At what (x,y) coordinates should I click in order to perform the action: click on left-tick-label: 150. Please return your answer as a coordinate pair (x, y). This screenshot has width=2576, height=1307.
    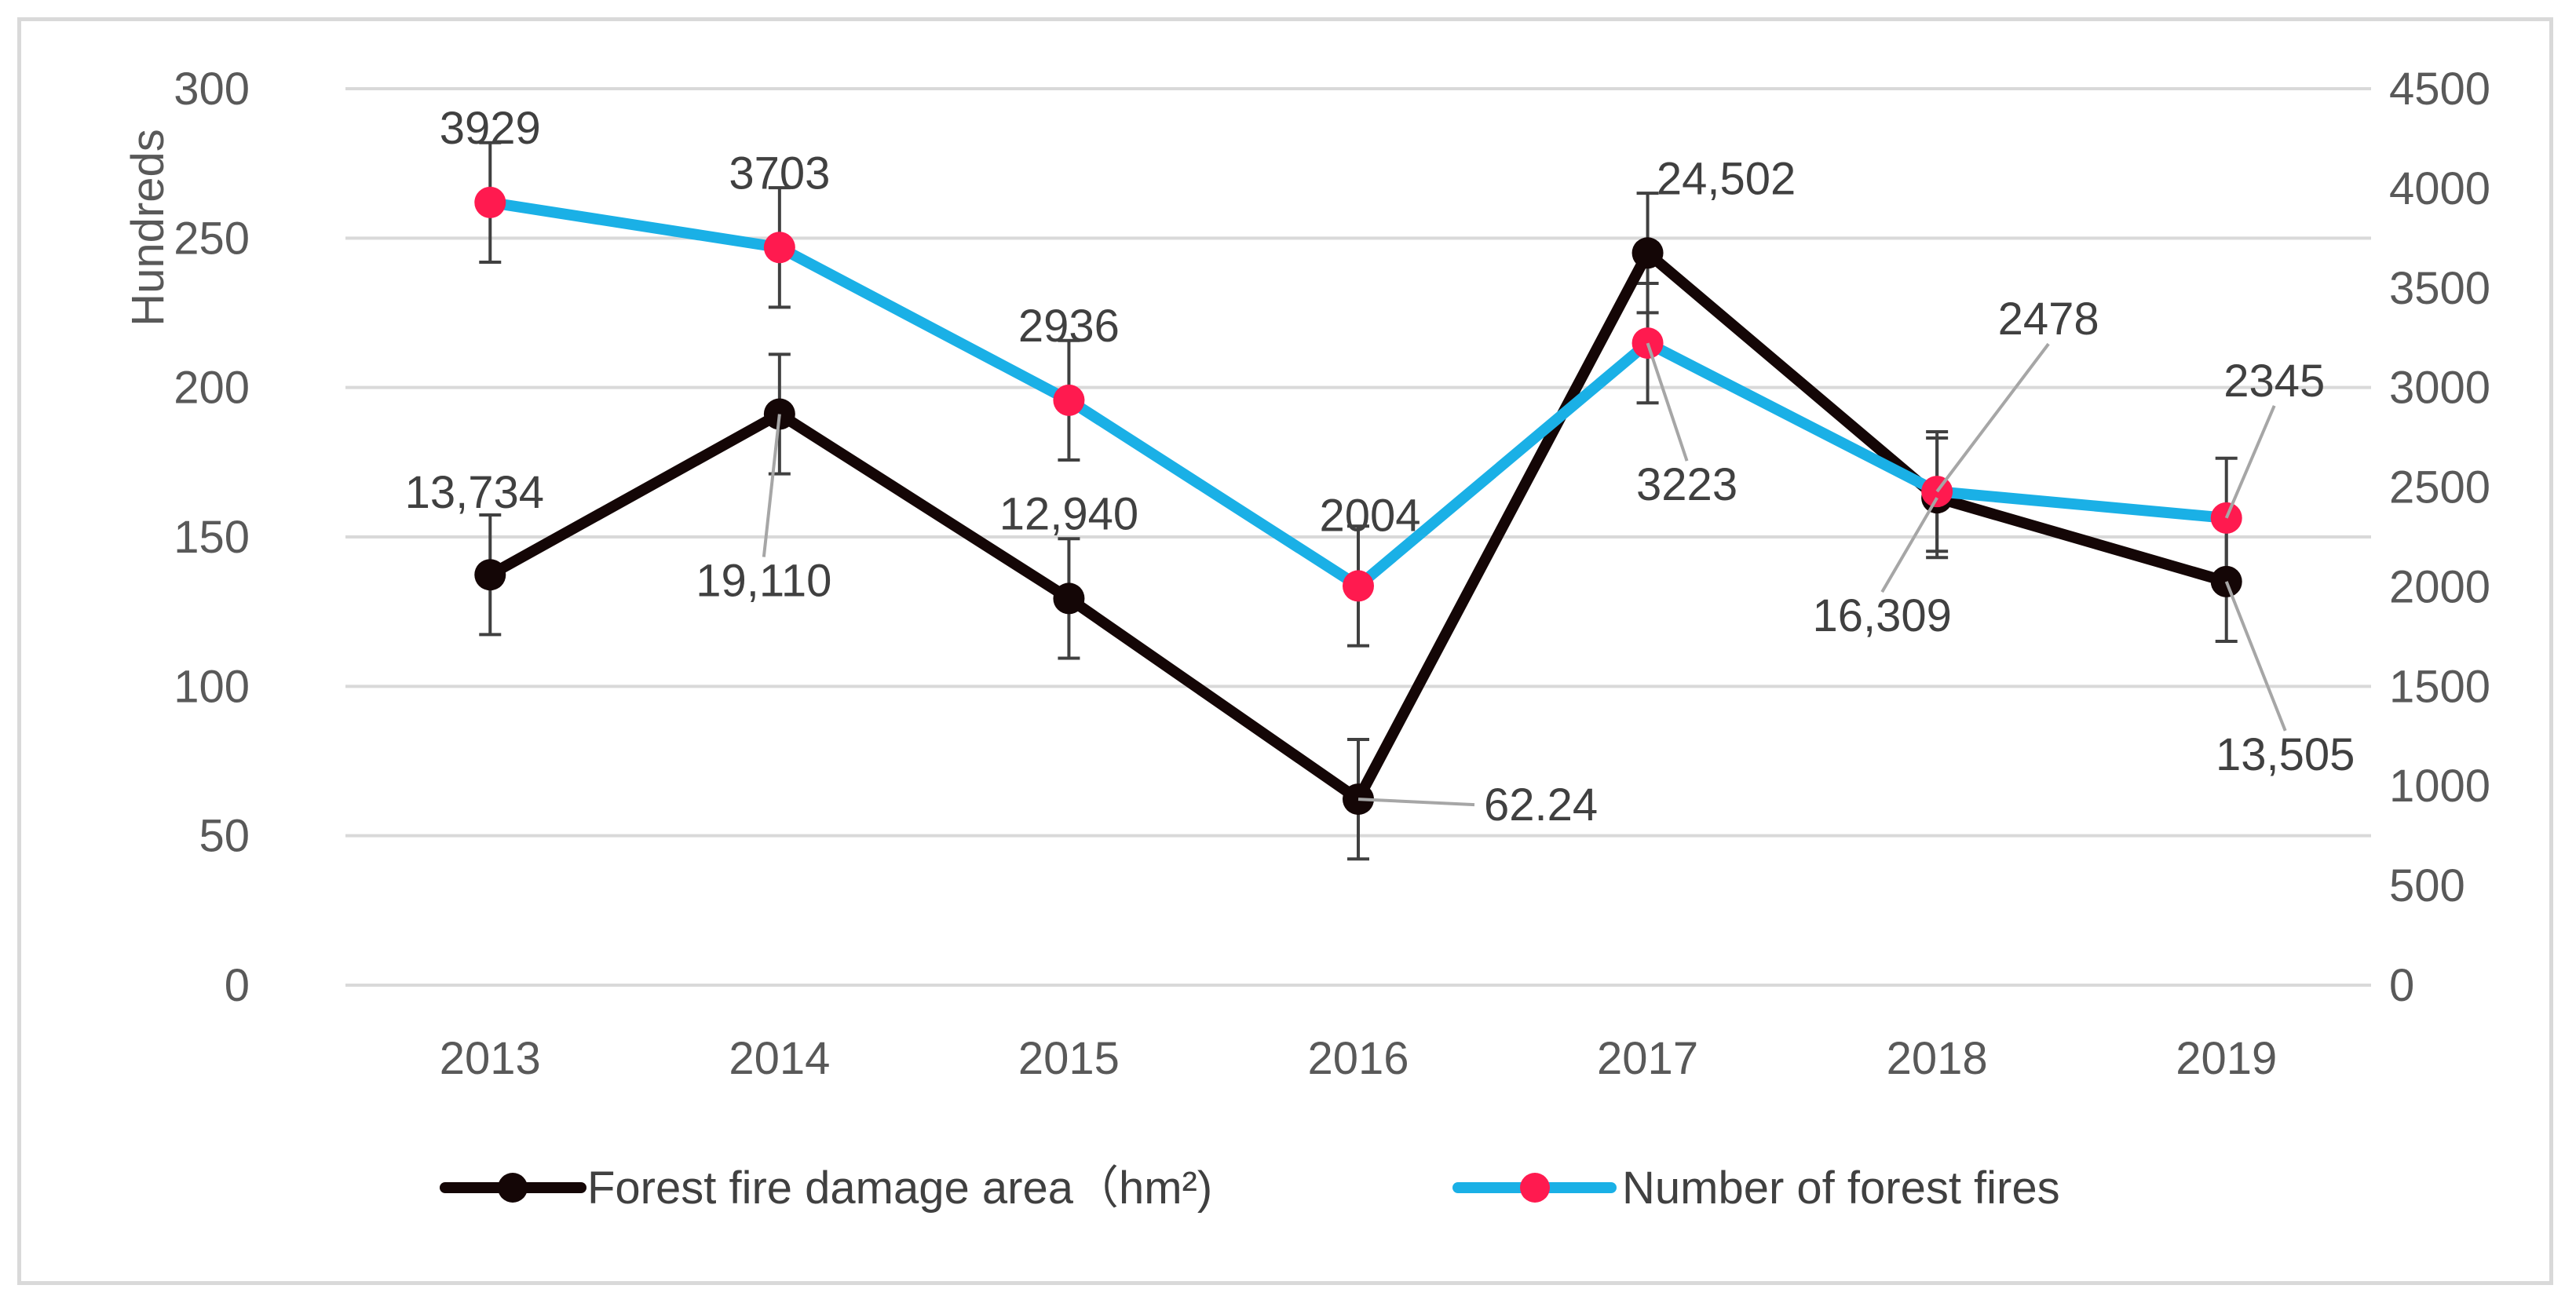
    Looking at the image, I should click on (212, 537).